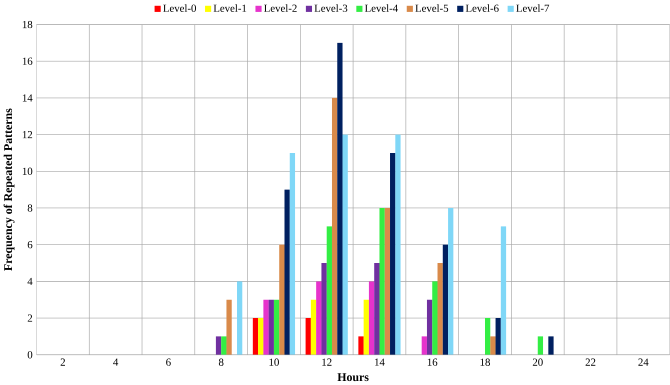 The width and height of the screenshot is (670, 385). Describe the element at coordinates (30, 318) in the screenshot. I see `y-tick-label: 2` at that location.